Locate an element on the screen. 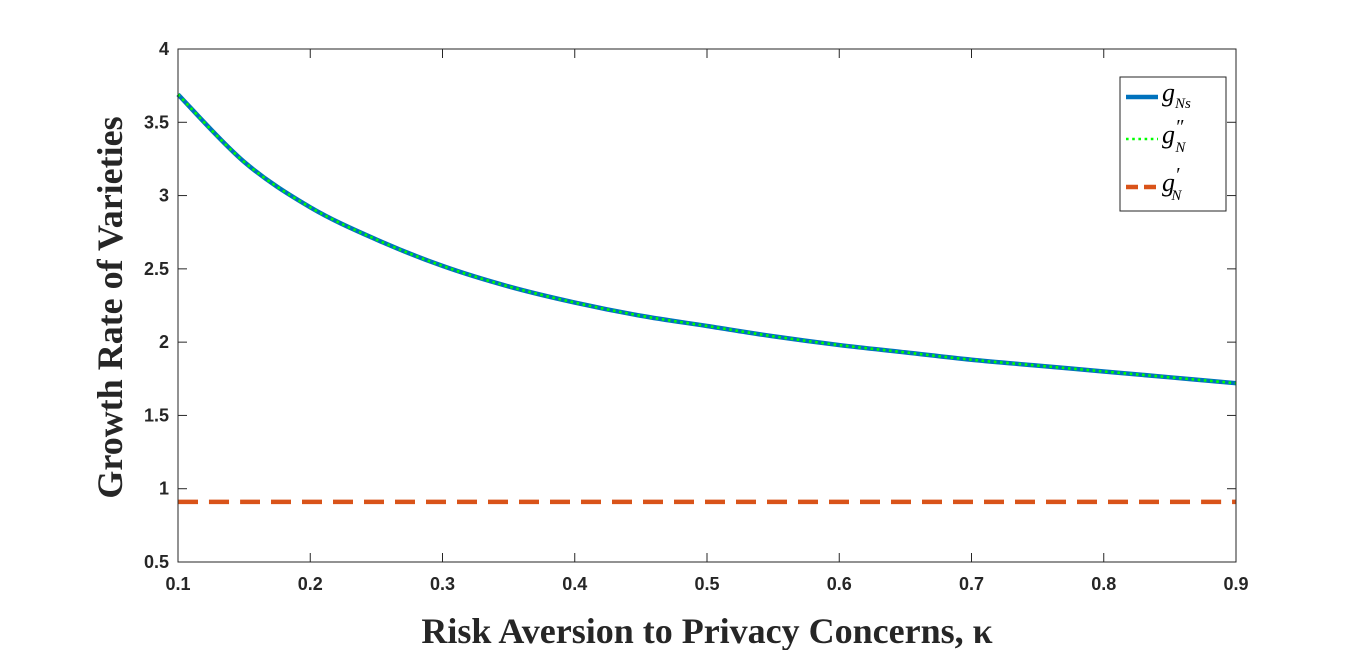  x-tick-label: 0.9 is located at coordinates (1235, 584).